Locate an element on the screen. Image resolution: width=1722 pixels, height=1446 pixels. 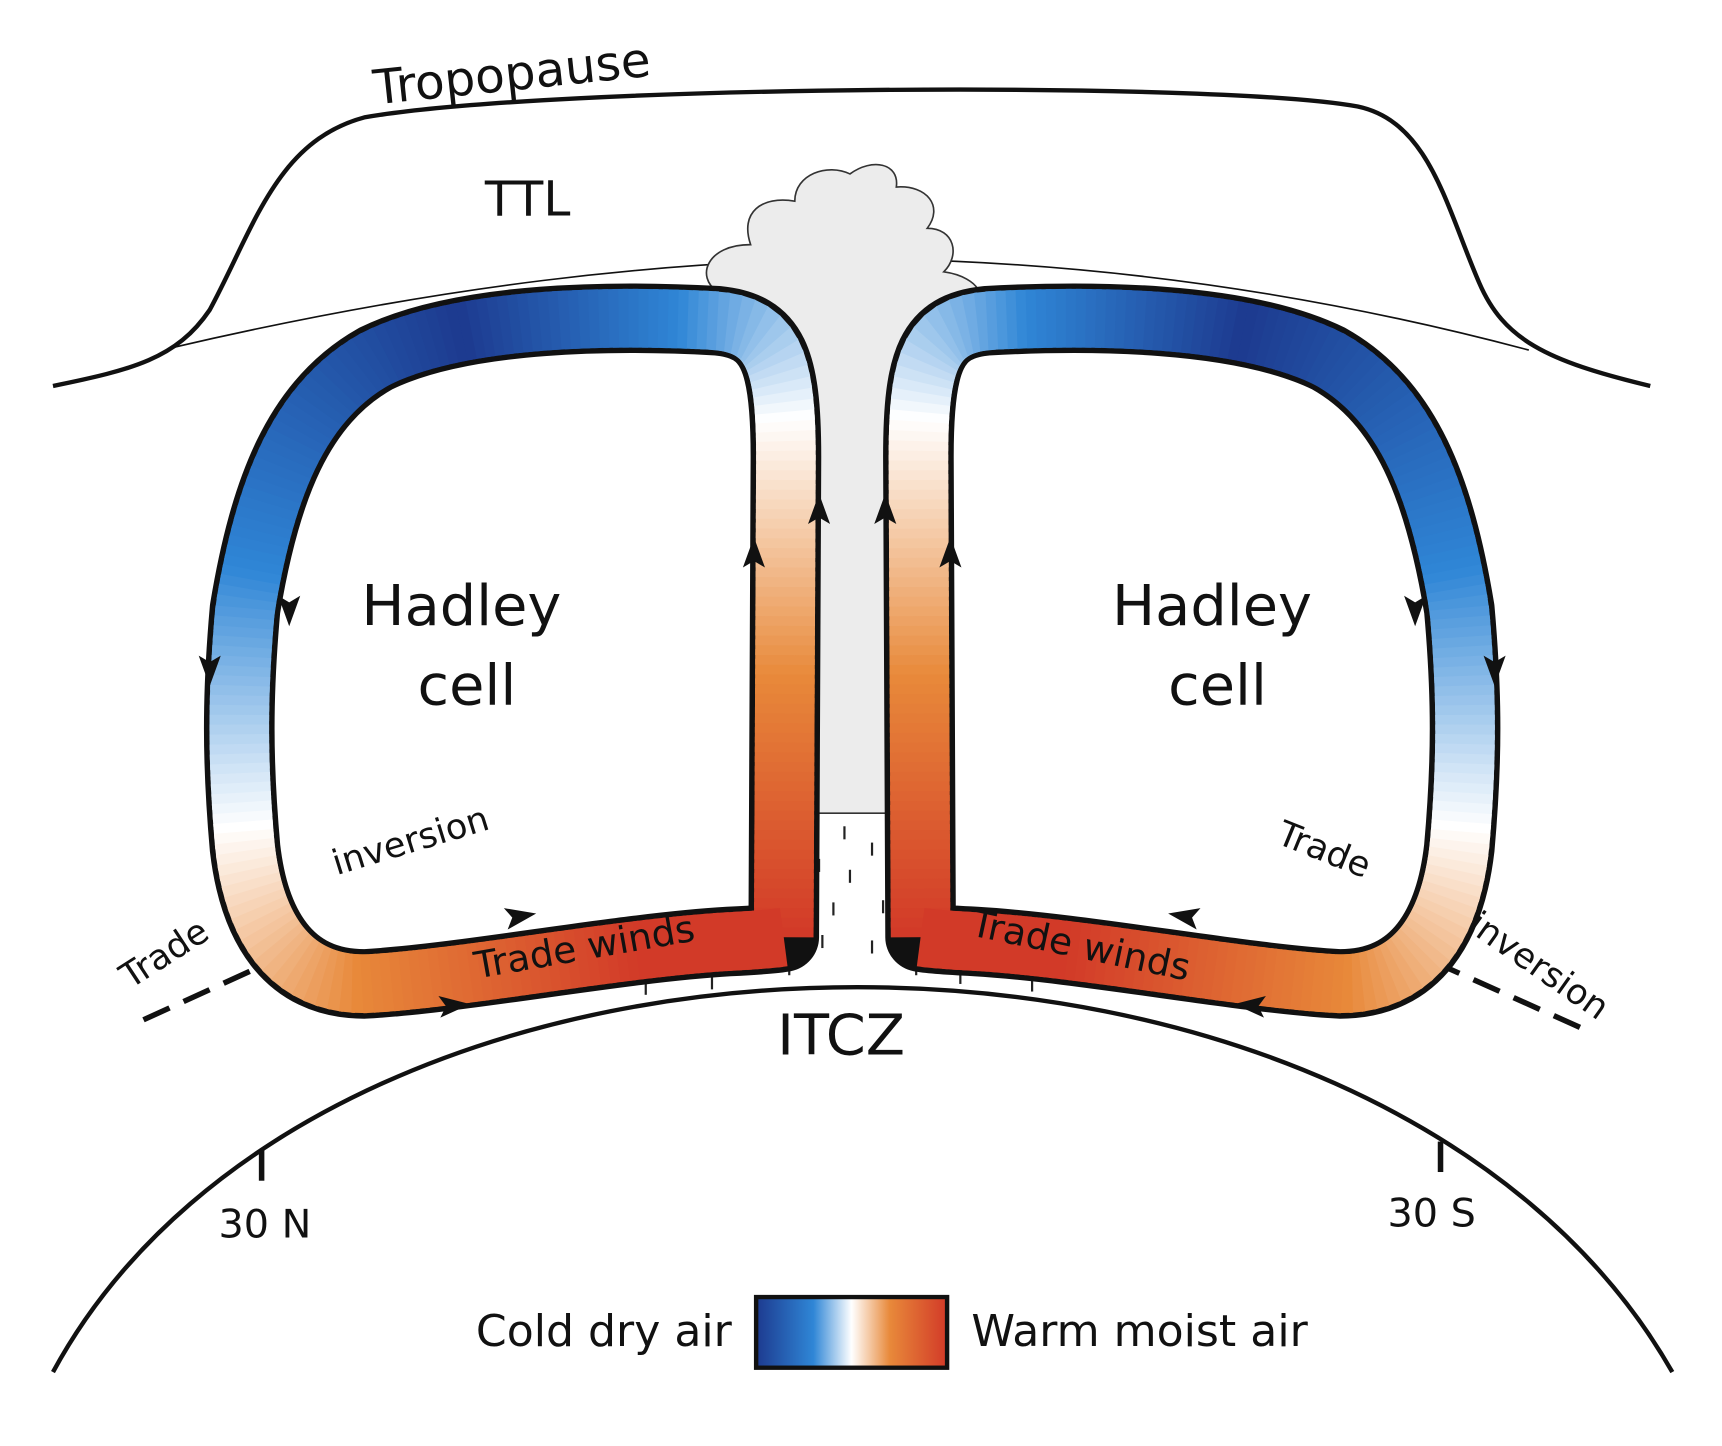
hadley-left-line1: Hadley is located at coordinates (461, 606).